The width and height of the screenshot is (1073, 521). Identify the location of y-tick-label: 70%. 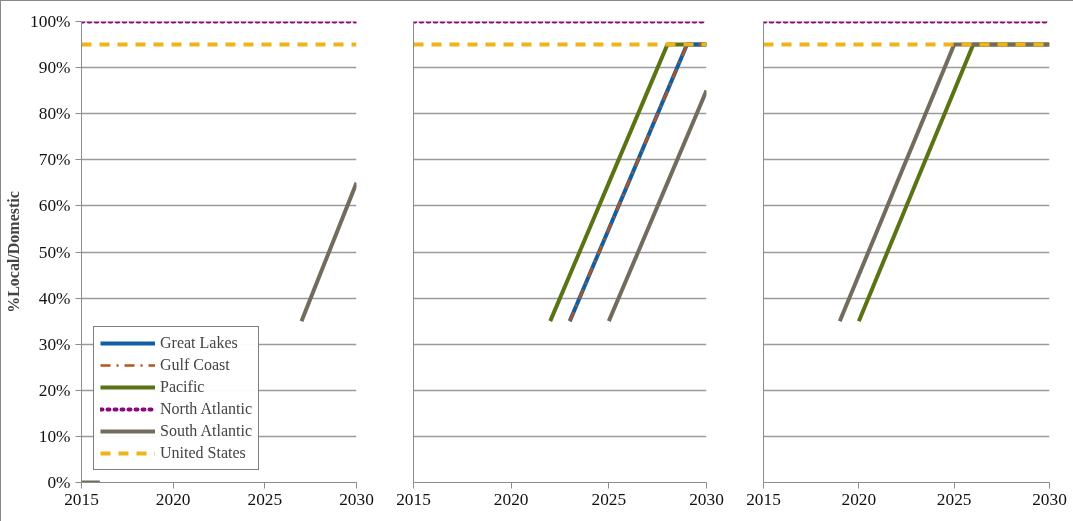
(54, 160).